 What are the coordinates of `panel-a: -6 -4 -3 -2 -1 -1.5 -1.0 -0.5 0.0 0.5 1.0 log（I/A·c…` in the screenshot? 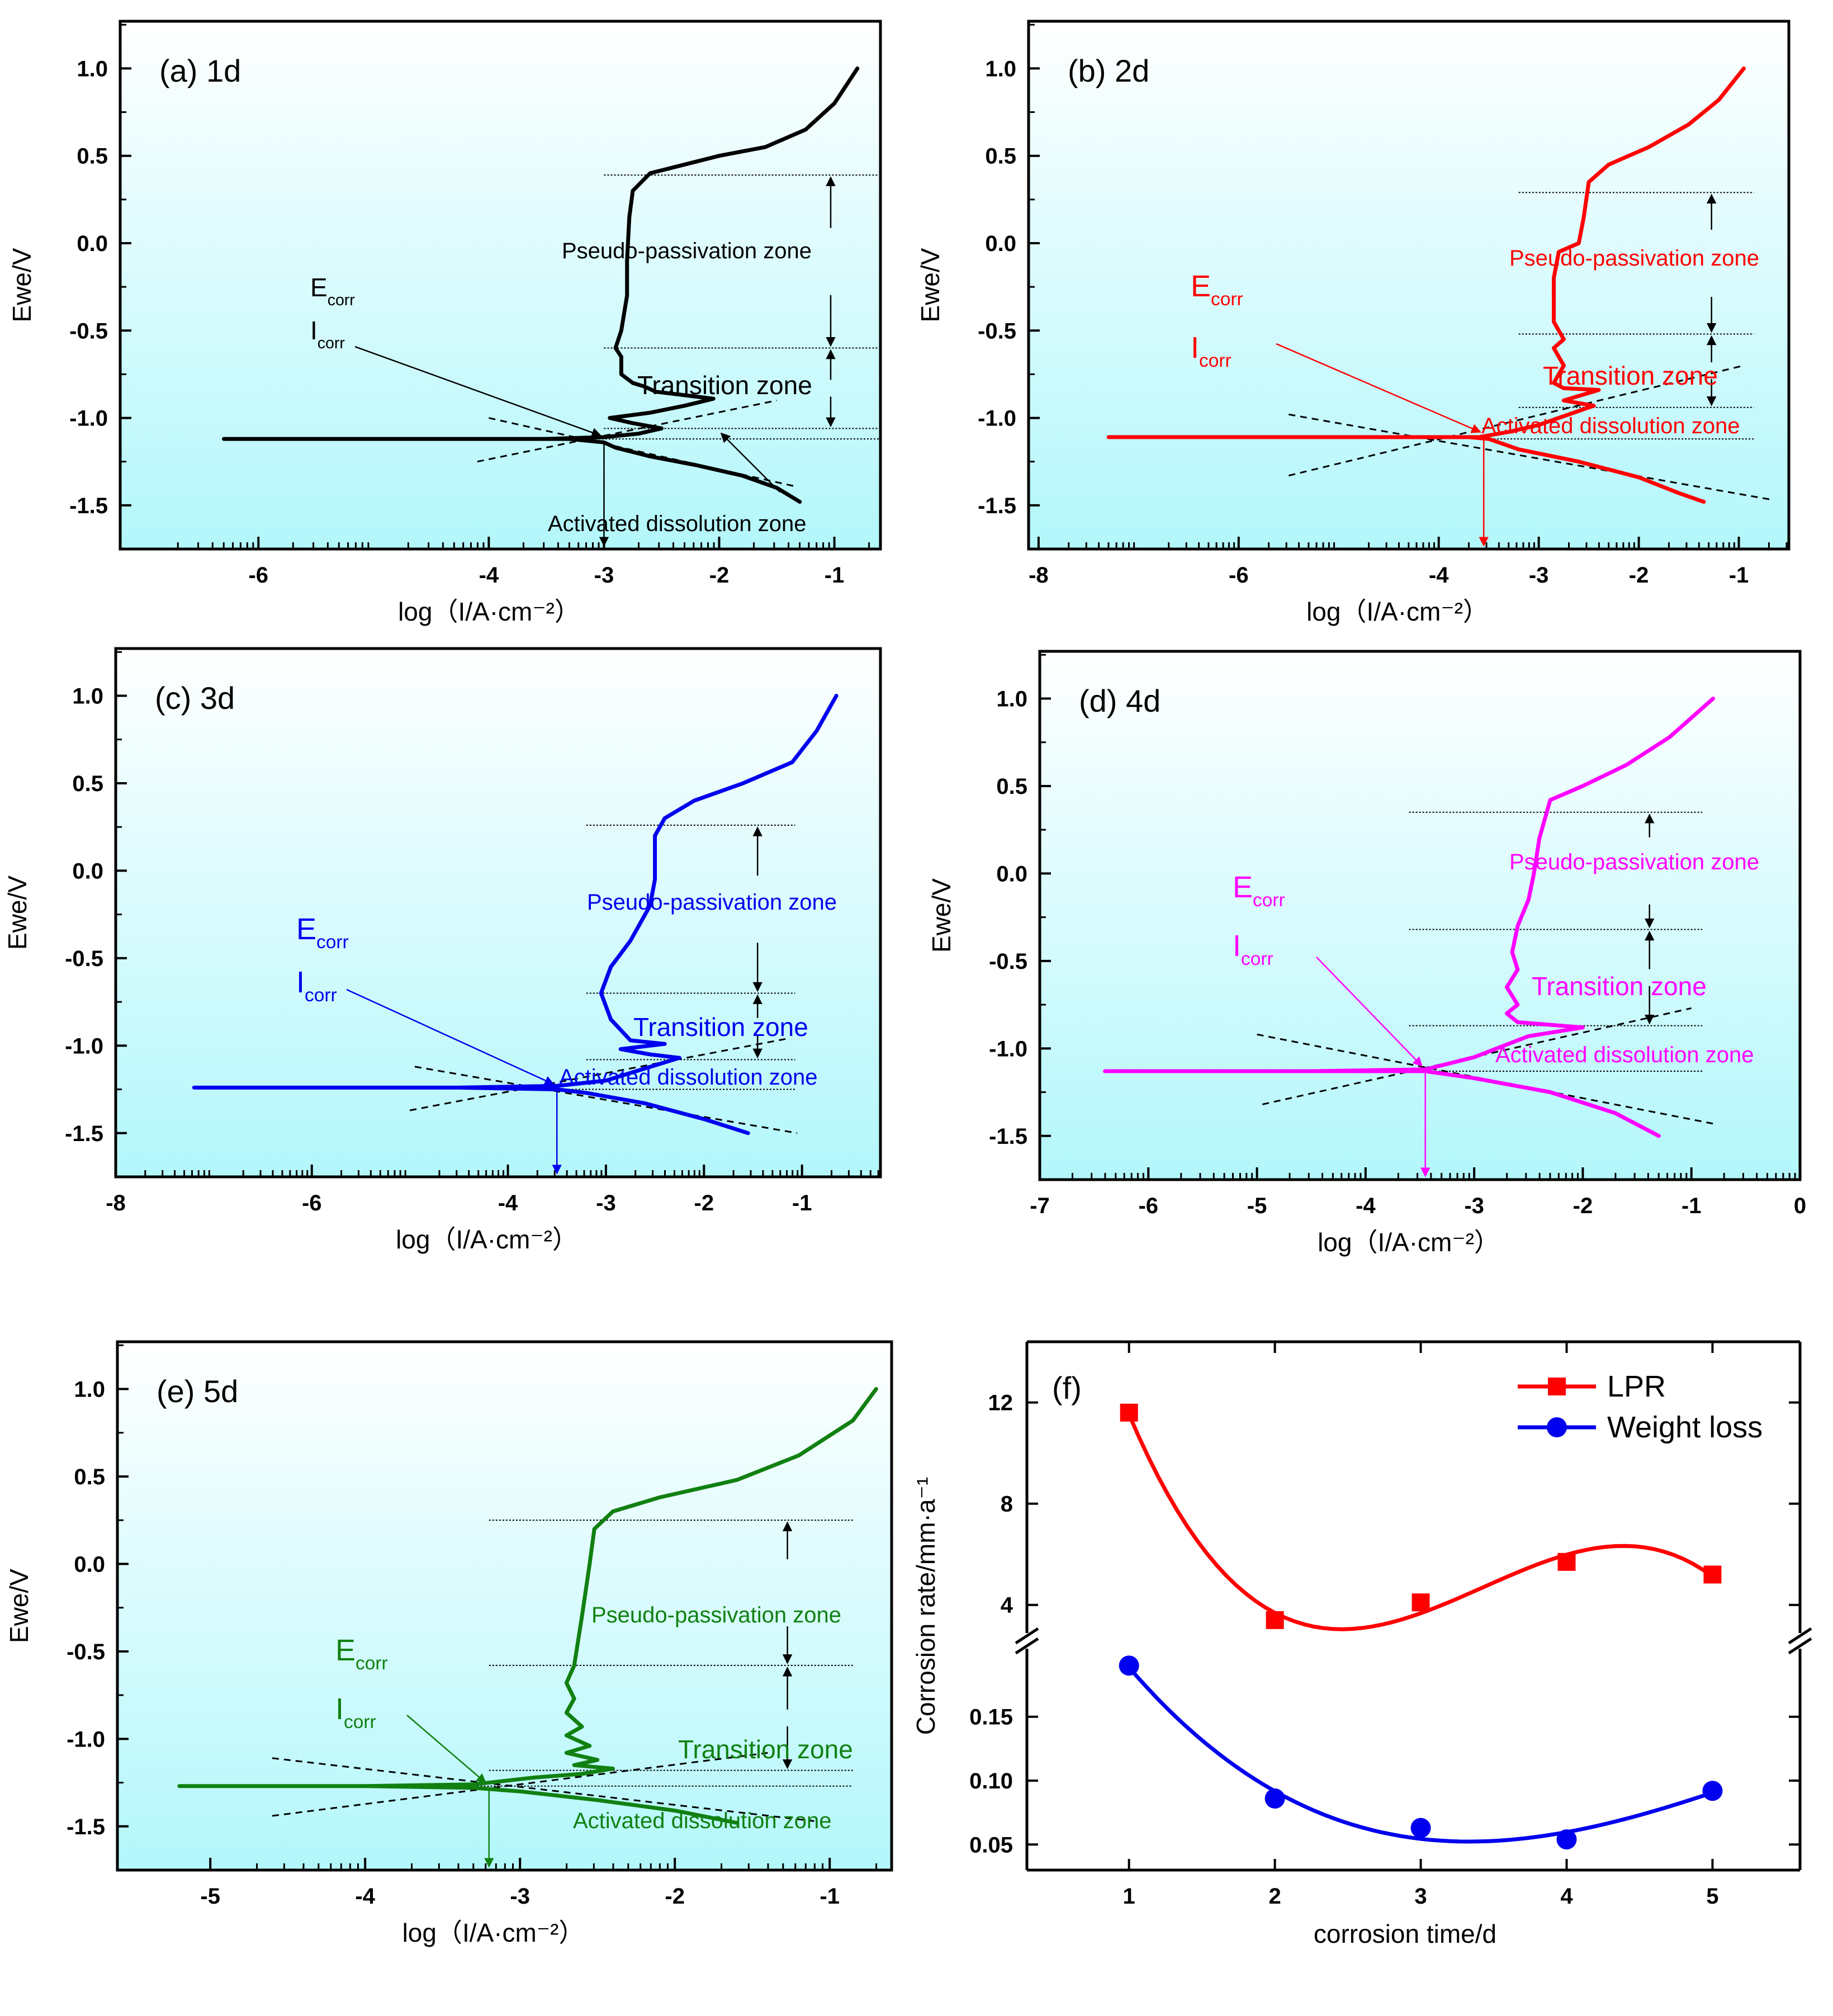 It's located at (444, 323).